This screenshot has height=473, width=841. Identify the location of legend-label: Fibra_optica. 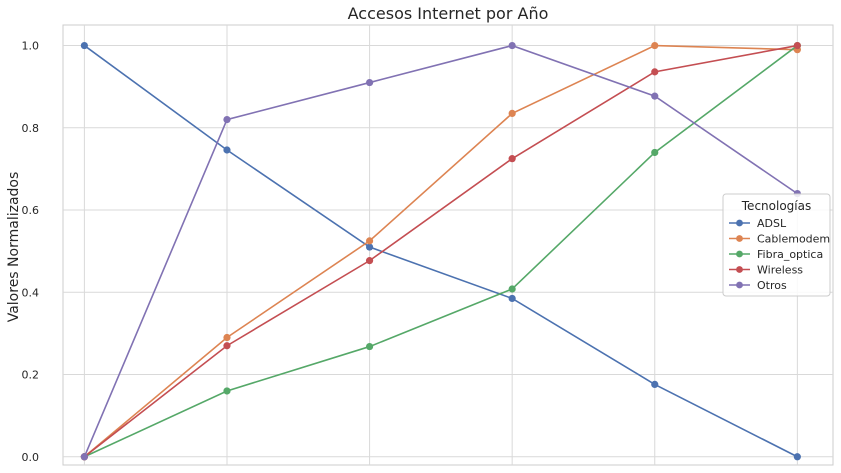
(790, 254).